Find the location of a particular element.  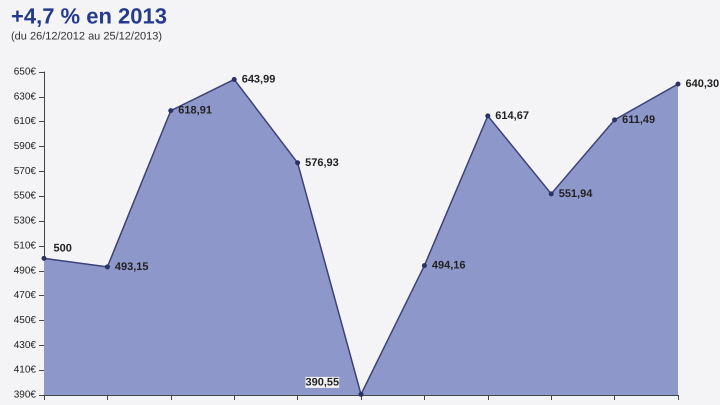

y-tick-label: 610€ is located at coordinates (25, 122).